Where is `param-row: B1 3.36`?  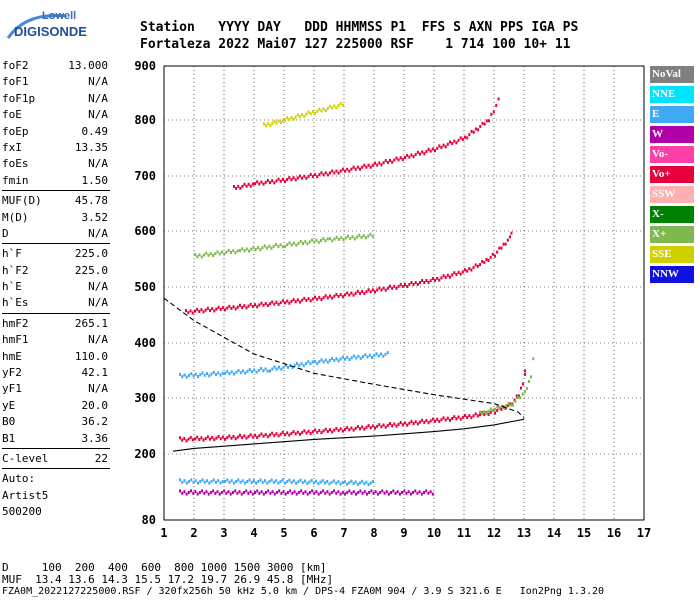
param-row: B1 3.36 is located at coordinates (55, 439).